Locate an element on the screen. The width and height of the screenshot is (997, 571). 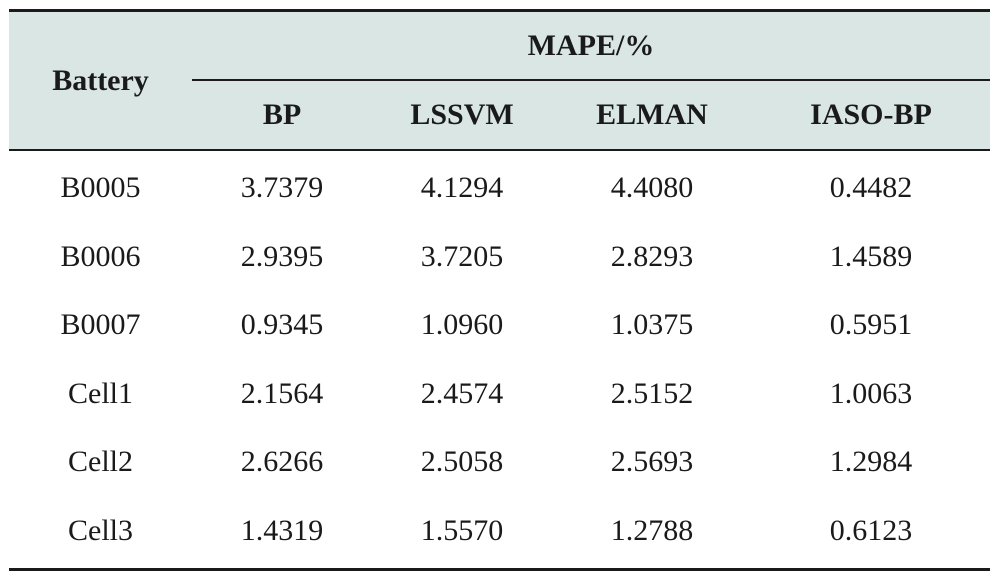
column-header-bp: BP is located at coordinates (282, 114).